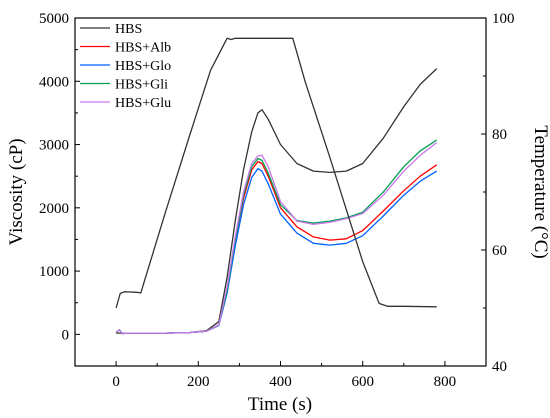  What do you see at coordinates (143, 66) in the screenshot?
I see `legend-label-hbs-glo: HBS+Glo` at bounding box center [143, 66].